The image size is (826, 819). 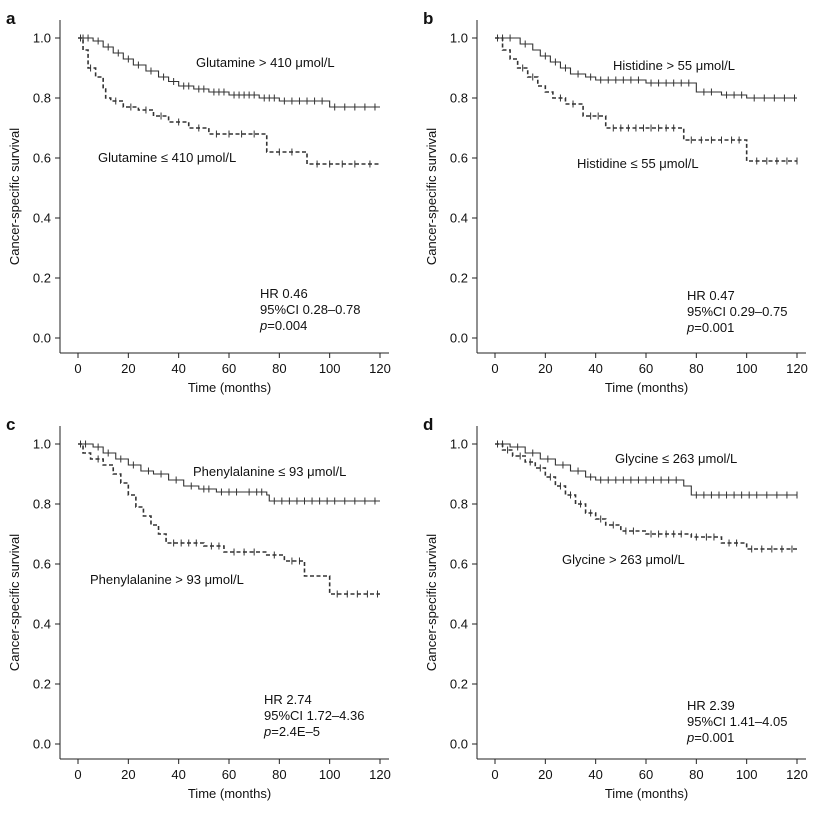 I want to click on confidence-interval: 95%CI 1.72–4.36, so click(x=314, y=715).